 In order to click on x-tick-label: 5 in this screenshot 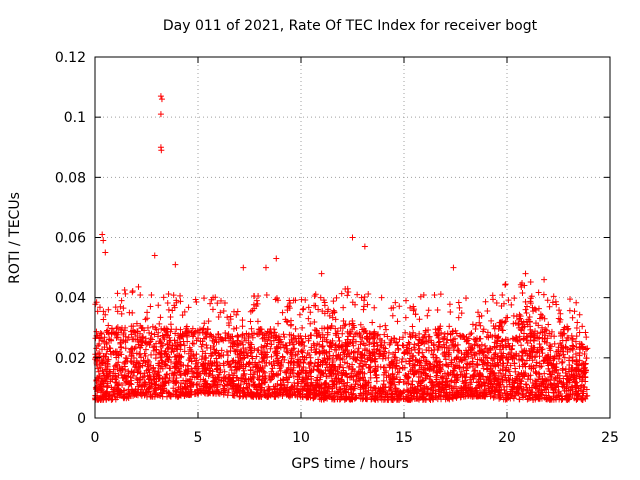, I will do `click(198, 438)`.